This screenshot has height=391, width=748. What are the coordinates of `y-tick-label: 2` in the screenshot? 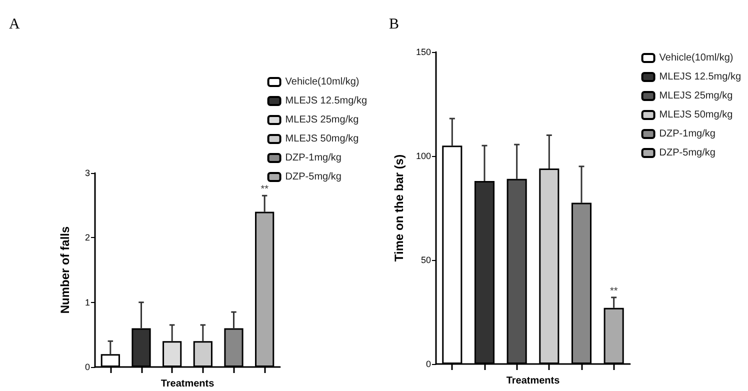 It's located at (87, 237).